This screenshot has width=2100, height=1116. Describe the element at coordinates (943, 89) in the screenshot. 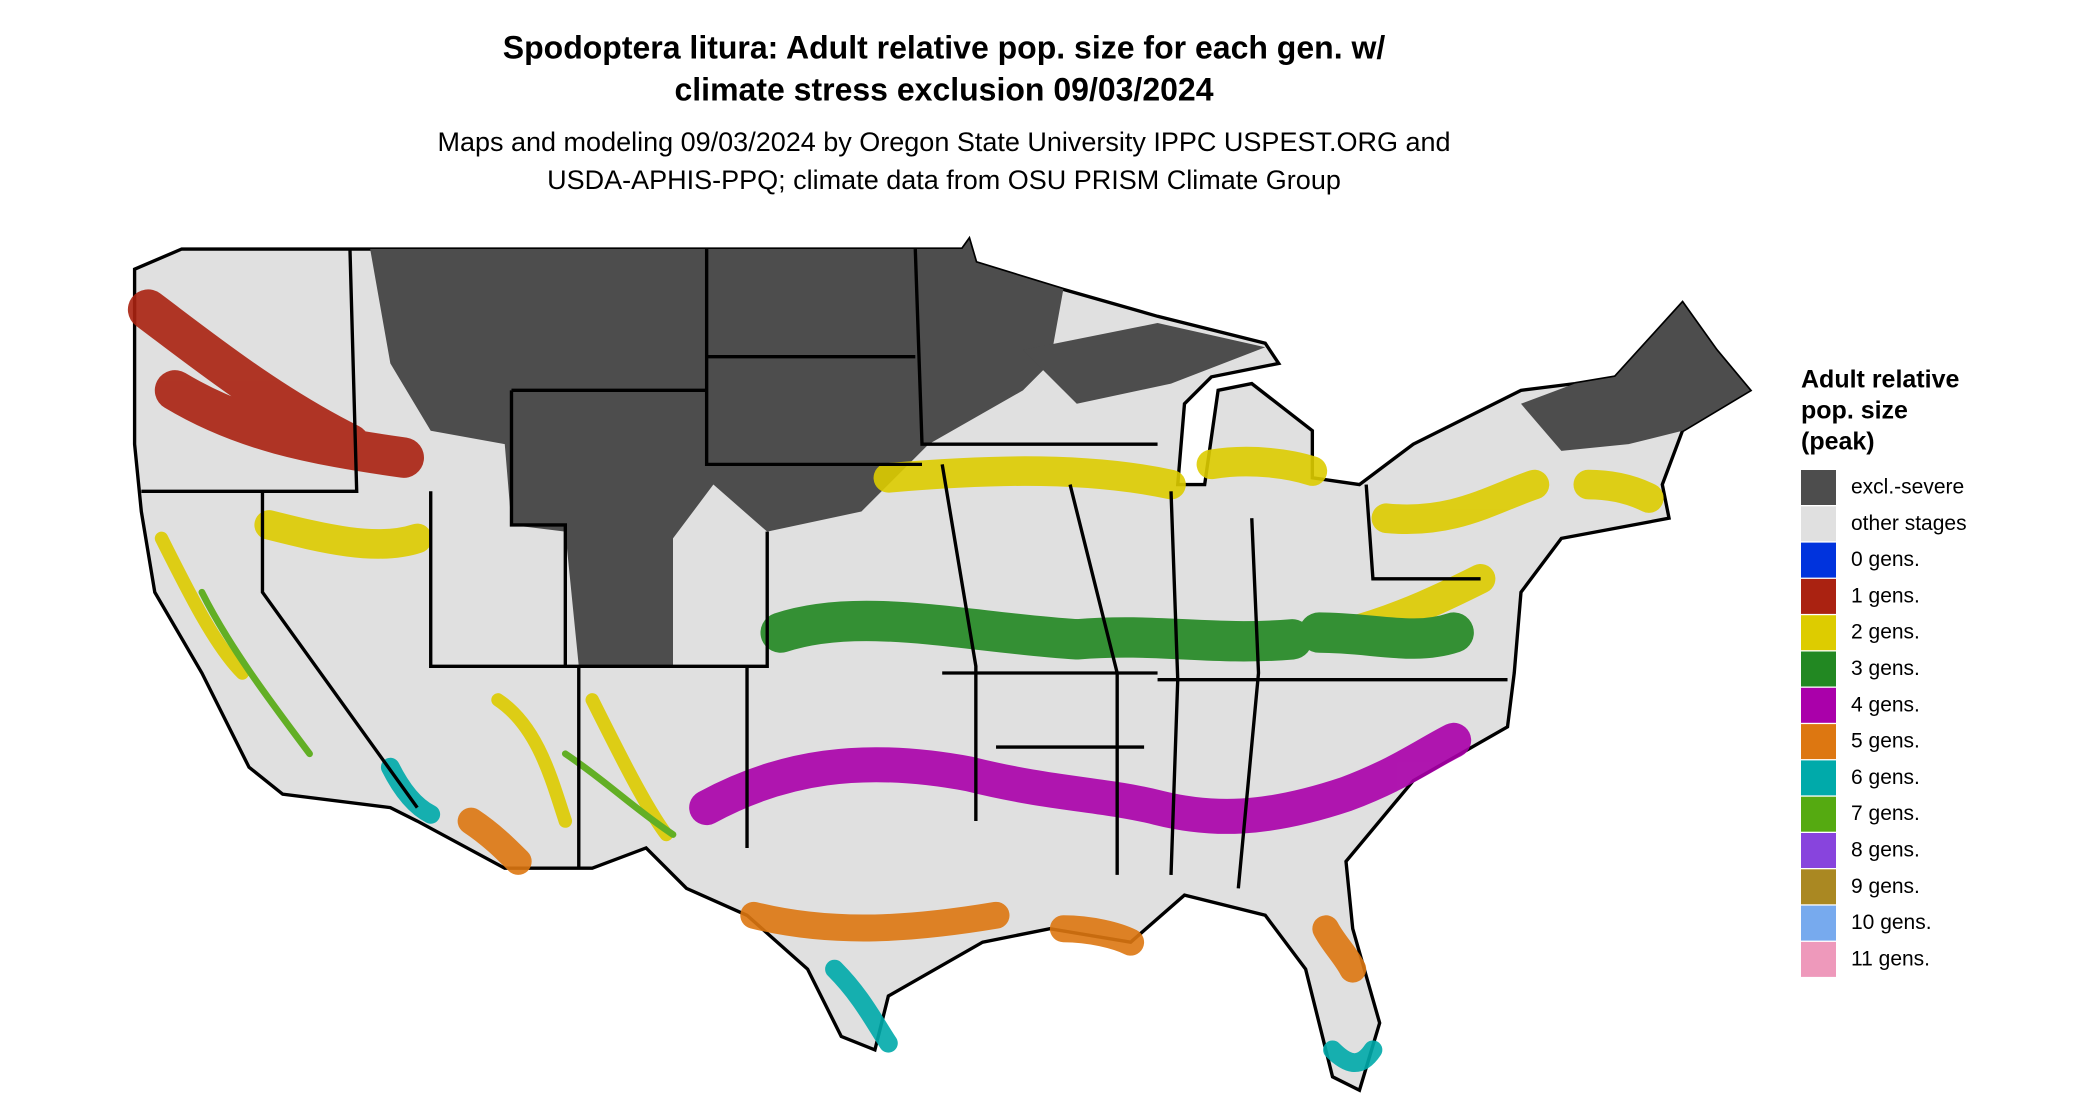

I see `title-line: climate stress exclusion 09/03/2024` at that location.